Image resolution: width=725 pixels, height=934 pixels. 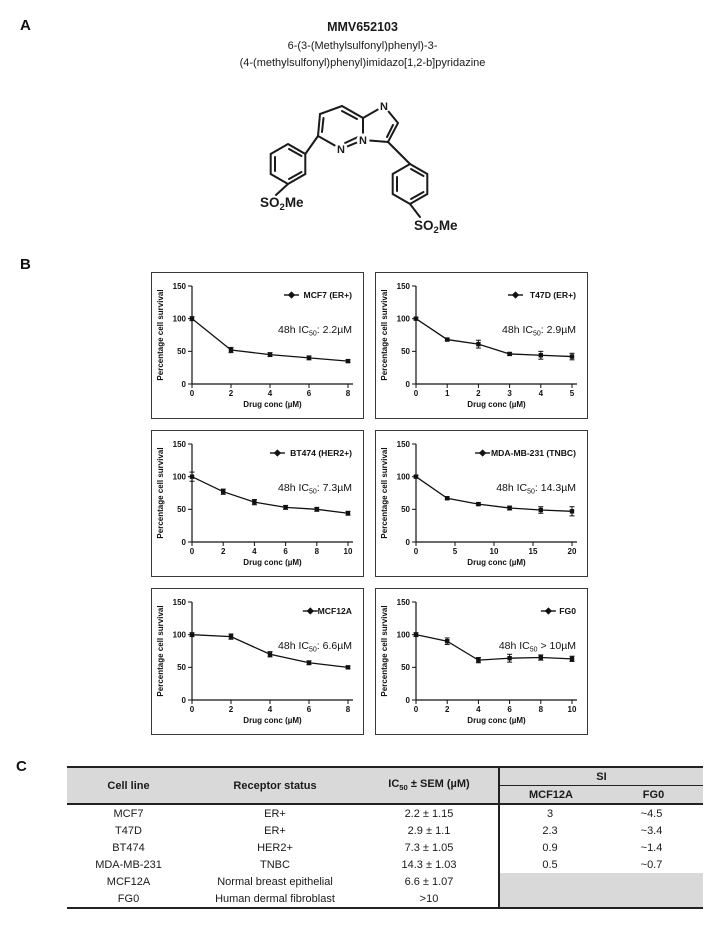 What do you see at coordinates (429, 830) in the screenshot?
I see `table-cell-ic50: 2.9 ± 1.1` at bounding box center [429, 830].